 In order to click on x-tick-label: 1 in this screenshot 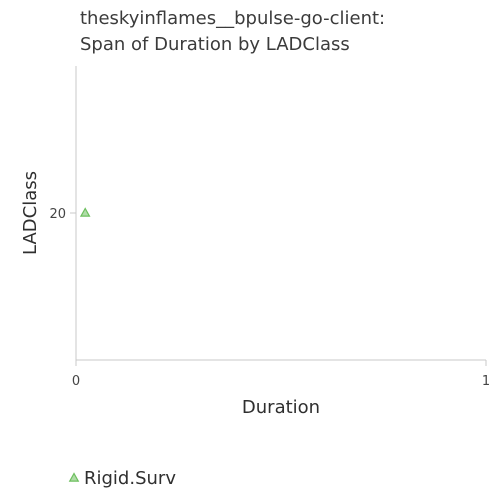, I will do `click(486, 381)`.